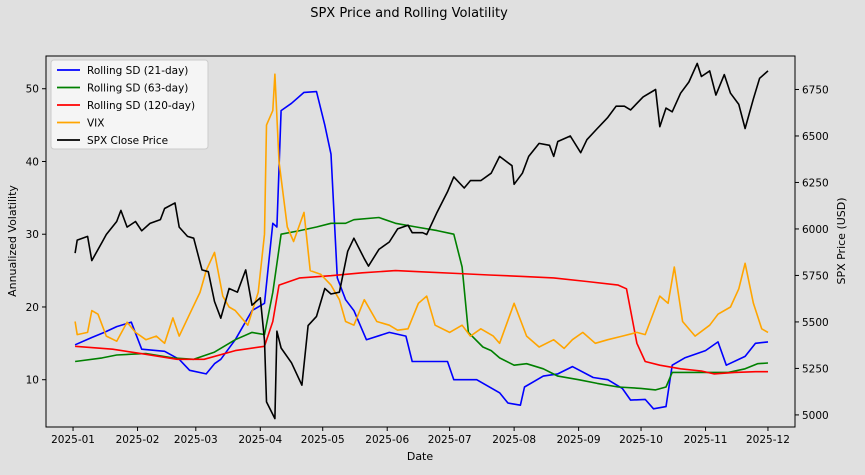  What do you see at coordinates (137, 71) in the screenshot?
I see `legend-label: Rolling SD (21-day)` at bounding box center [137, 71].